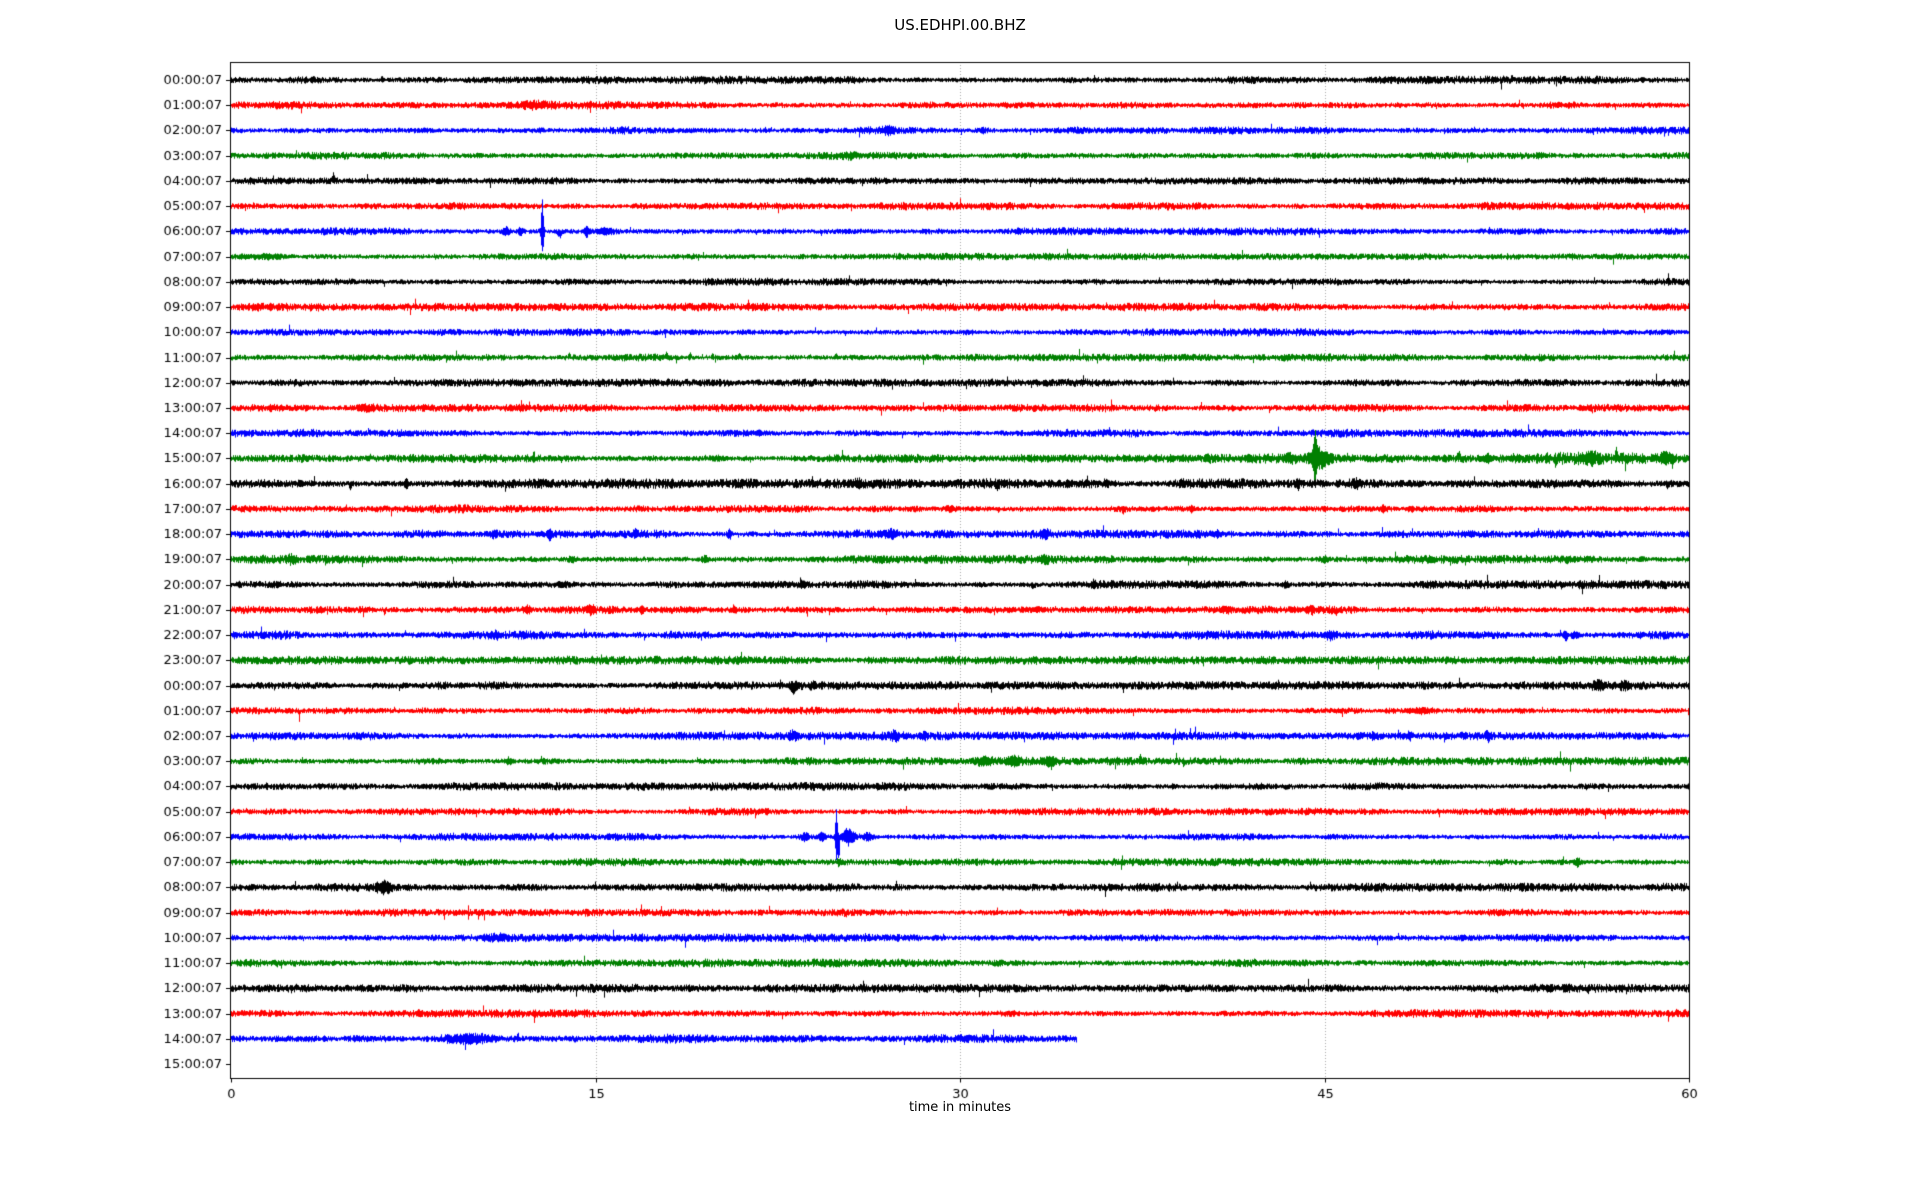  I want to click on chart-title: US.EDHPI.00.BHZ, so click(960, 25).